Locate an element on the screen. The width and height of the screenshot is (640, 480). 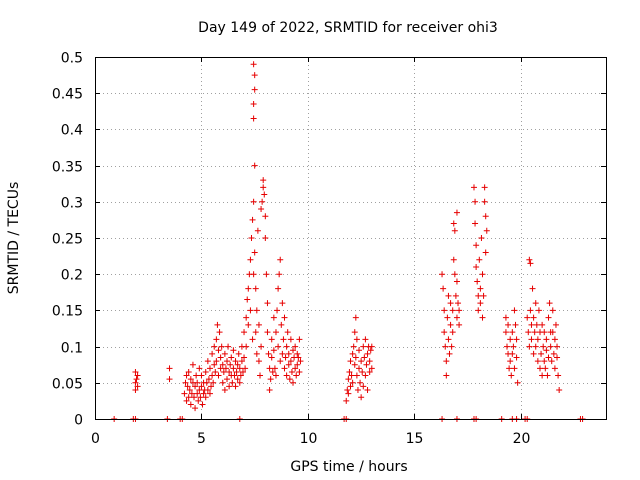
x-tick-label: 15 is located at coordinates (415, 439).